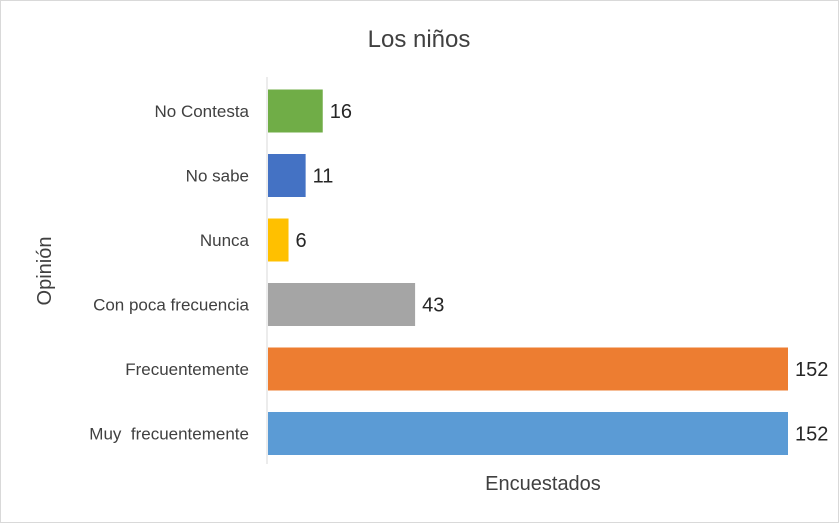 The width and height of the screenshot is (839, 523). I want to click on value-label: 16, so click(341, 112).